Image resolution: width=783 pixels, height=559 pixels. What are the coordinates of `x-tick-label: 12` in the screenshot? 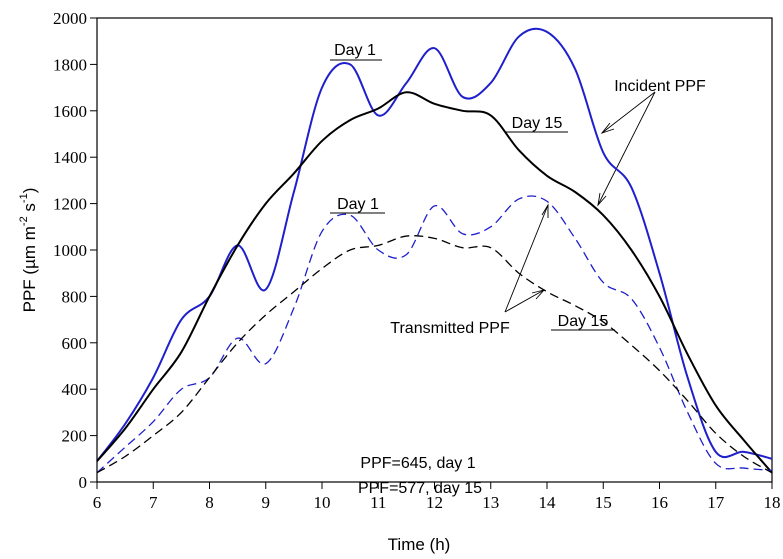 It's located at (434, 502).